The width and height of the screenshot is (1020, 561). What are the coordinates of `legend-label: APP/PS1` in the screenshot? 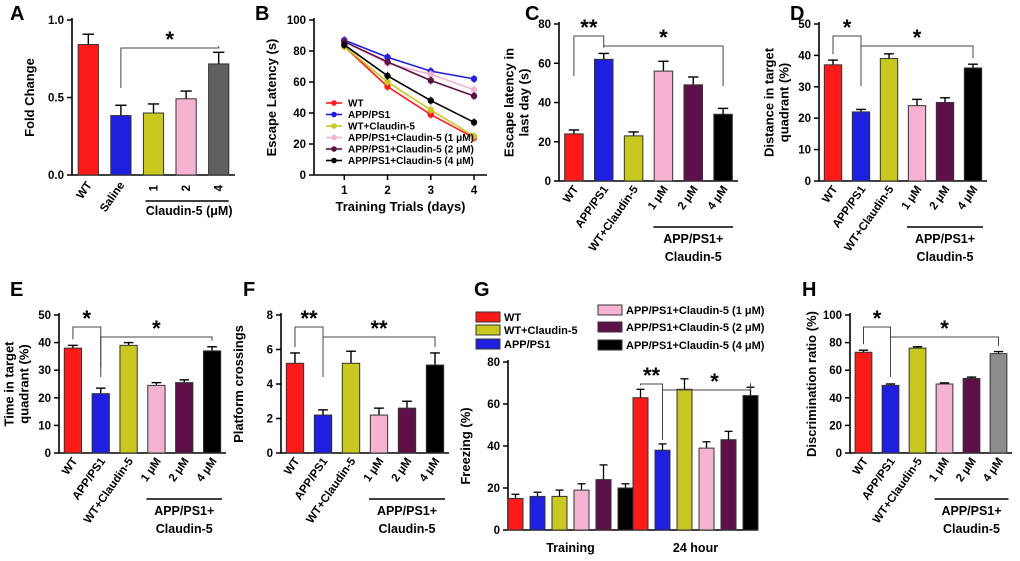 It's located at (369, 115).